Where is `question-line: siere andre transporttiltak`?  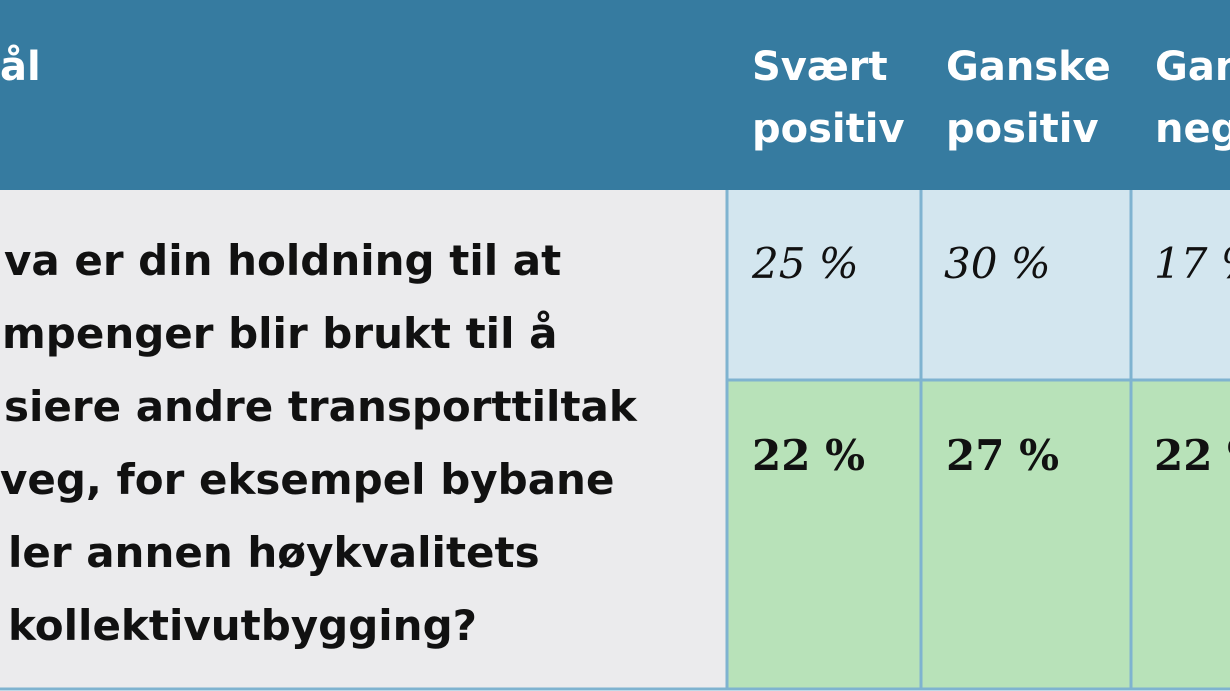 question-line: siere andre transporttiltak is located at coordinates (321, 406).